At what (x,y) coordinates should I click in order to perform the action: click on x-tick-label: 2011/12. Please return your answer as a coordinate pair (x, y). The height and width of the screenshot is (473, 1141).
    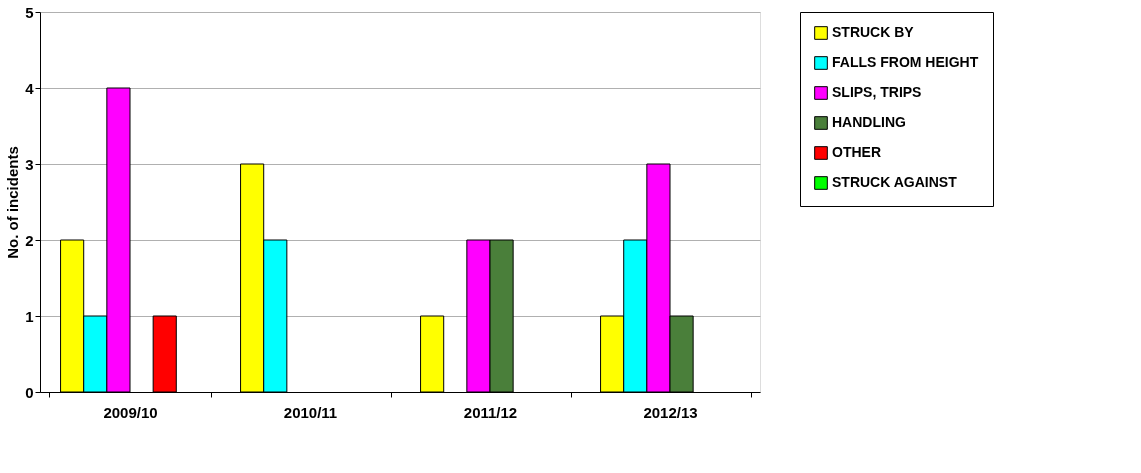
    Looking at the image, I should click on (490, 412).